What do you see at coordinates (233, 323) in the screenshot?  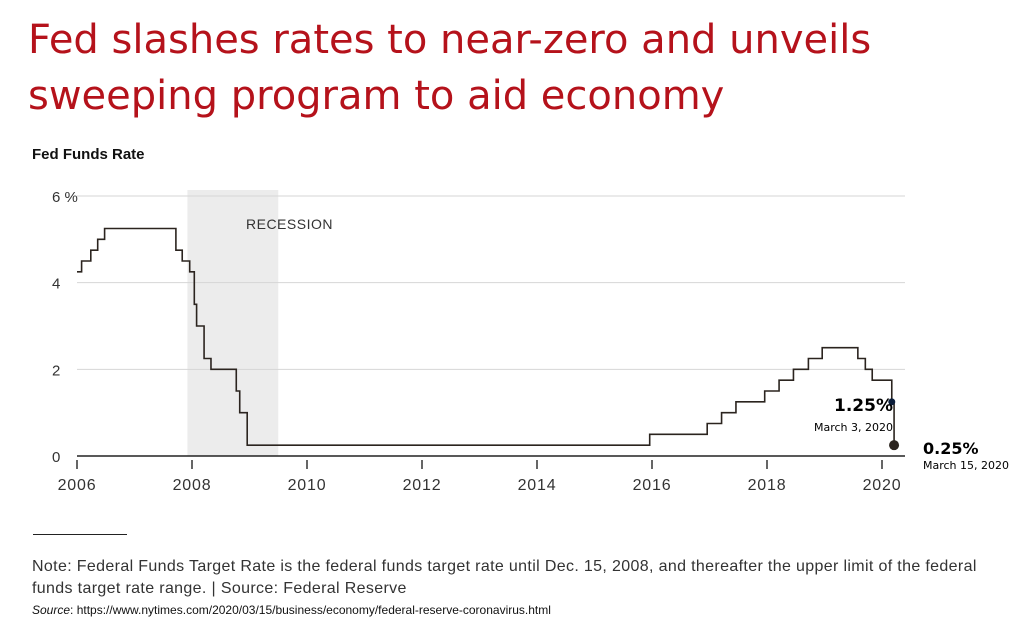 I see `recession-band` at bounding box center [233, 323].